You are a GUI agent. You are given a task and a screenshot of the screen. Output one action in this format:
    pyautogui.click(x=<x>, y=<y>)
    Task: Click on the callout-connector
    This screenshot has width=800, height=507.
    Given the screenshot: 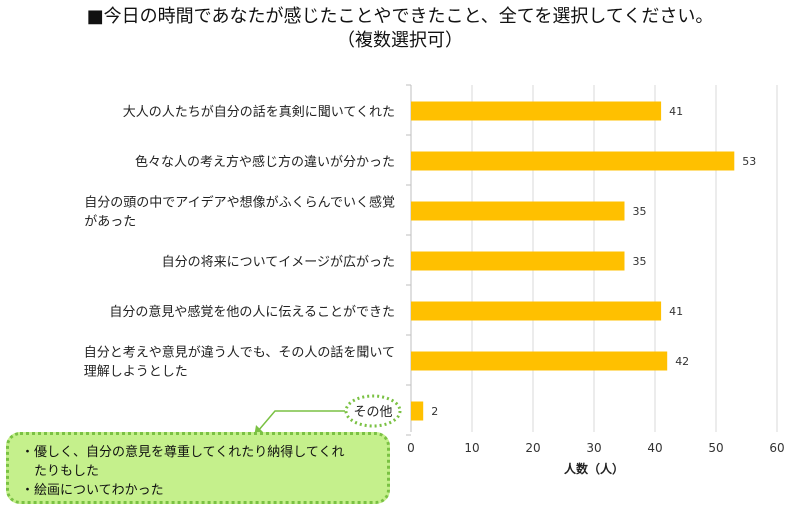 What is the action you would take?
    pyautogui.click(x=301, y=421)
    